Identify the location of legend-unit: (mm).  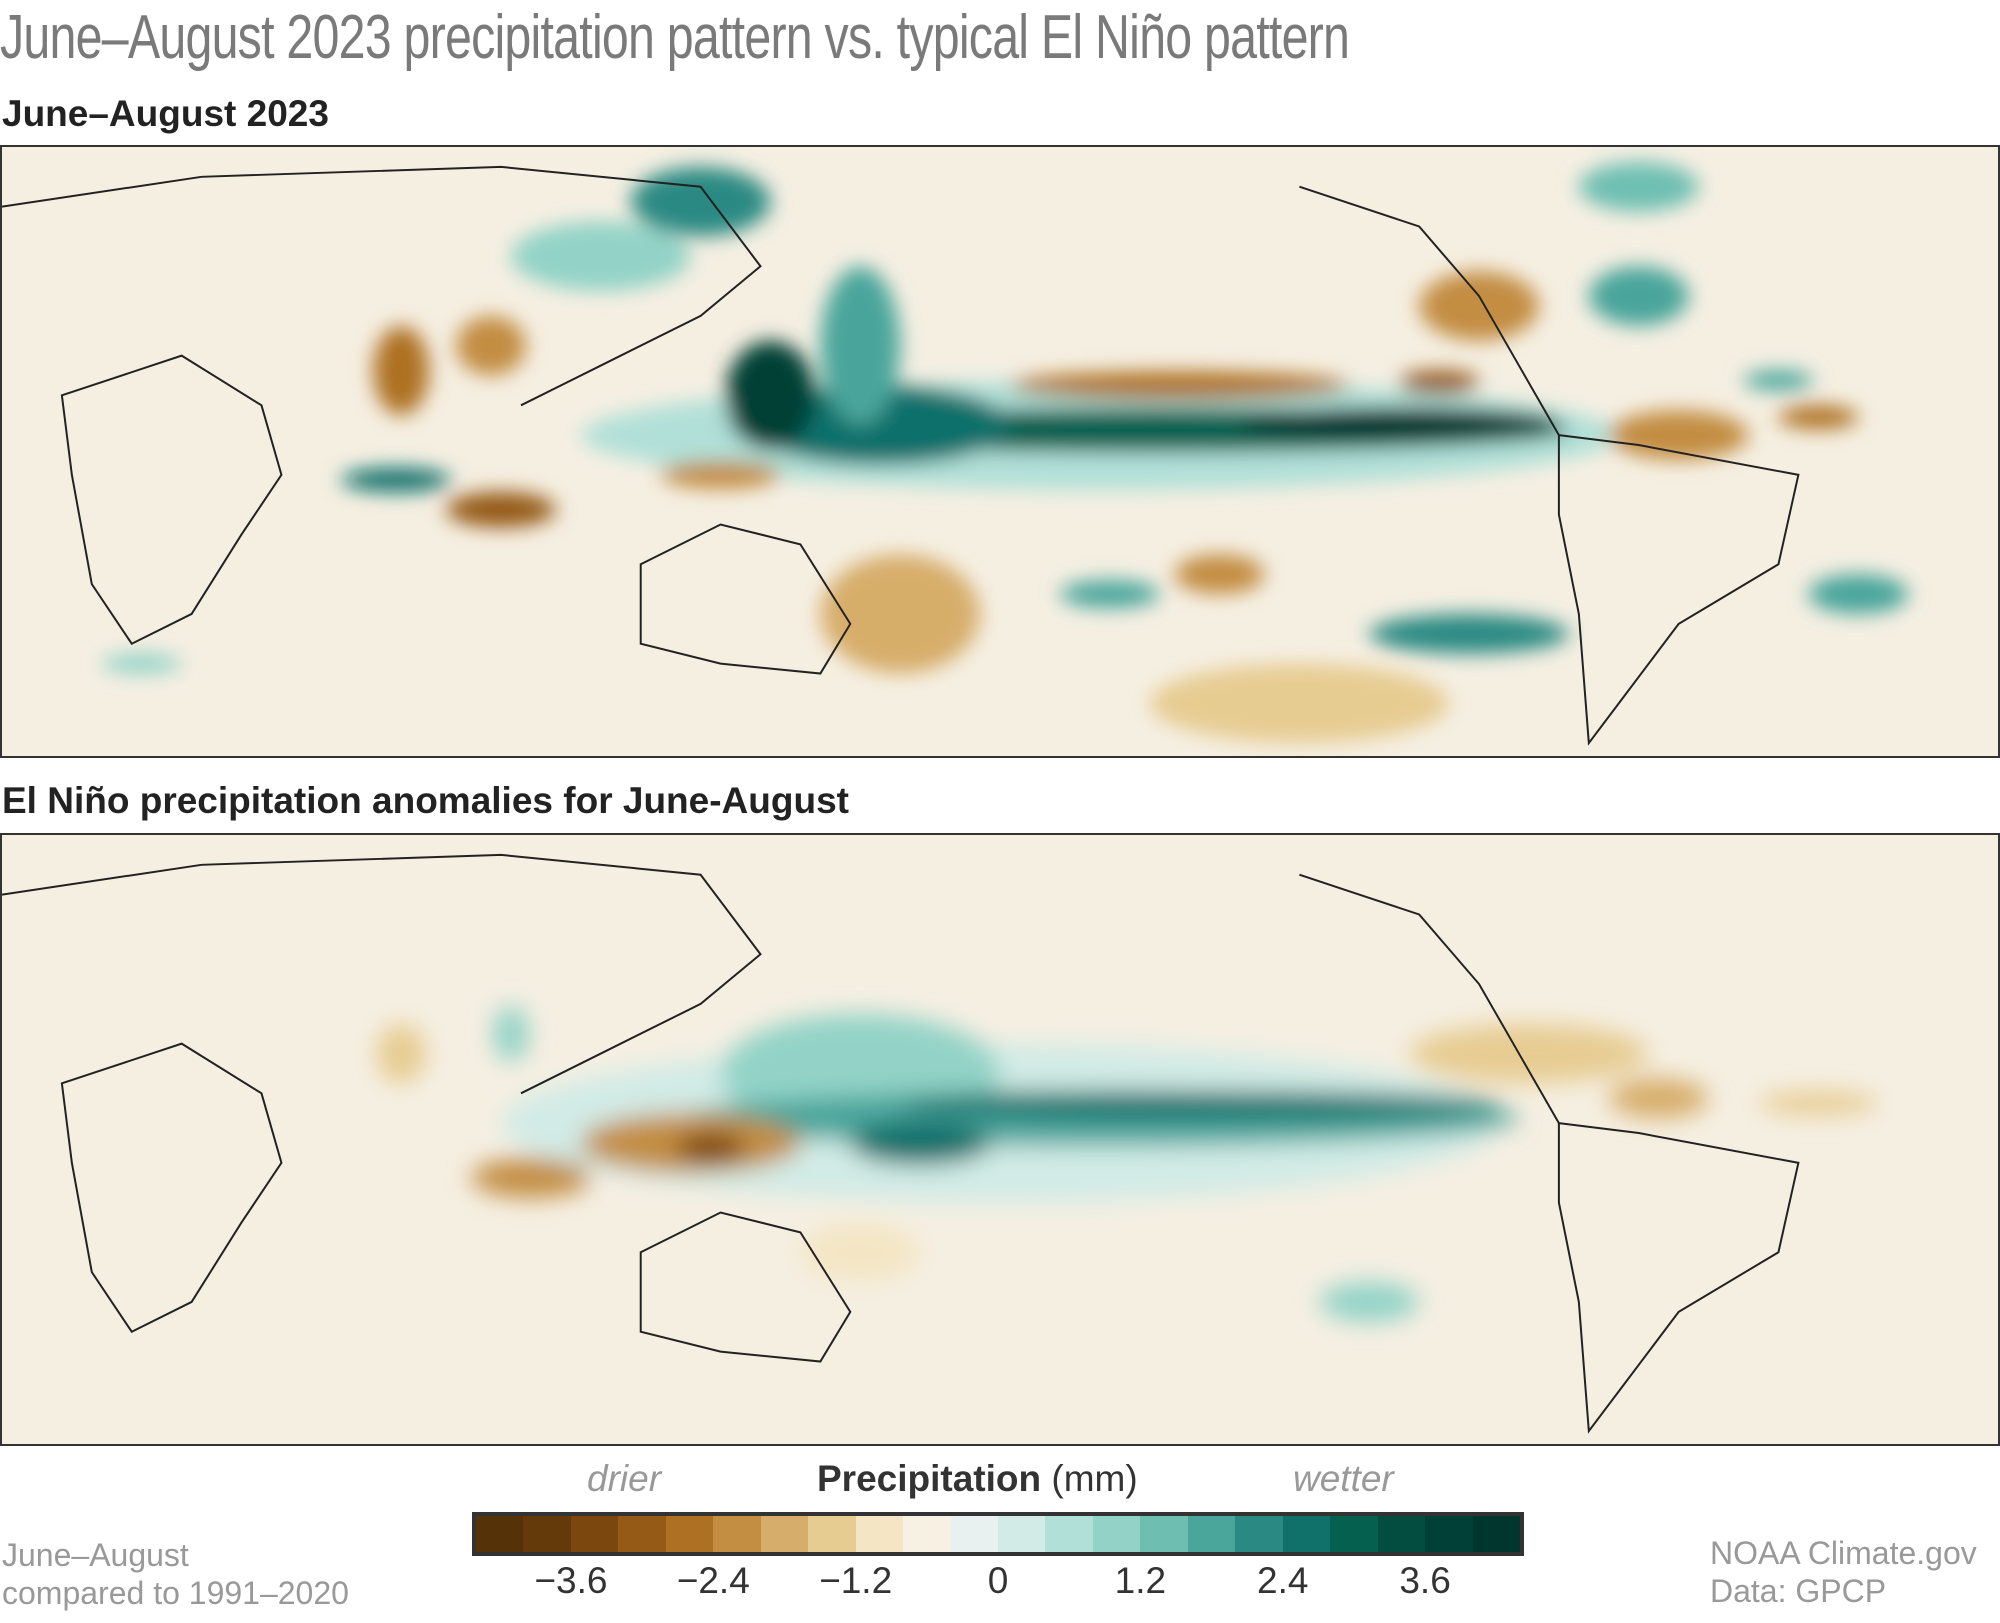
(1094, 1478).